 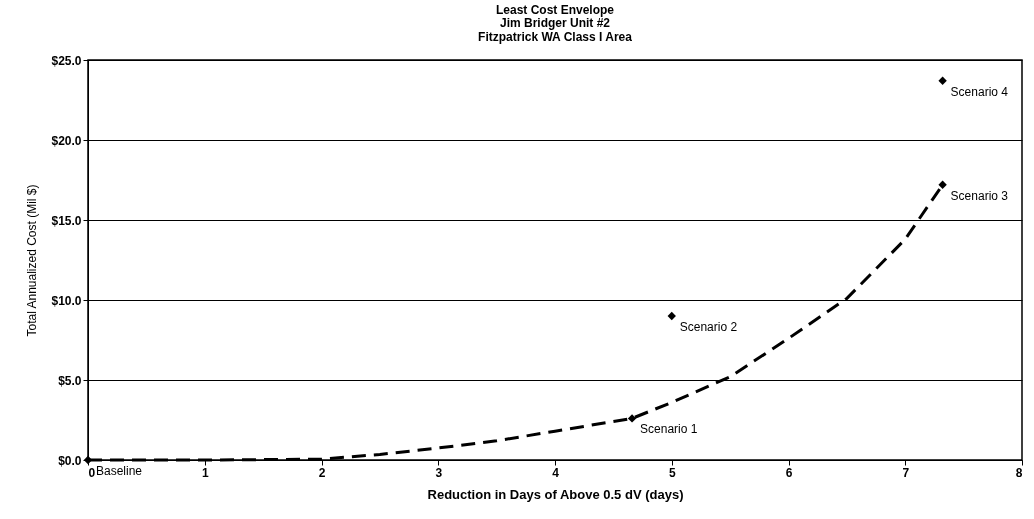 I want to click on y-tick-label: $15.0, so click(x=66, y=220).